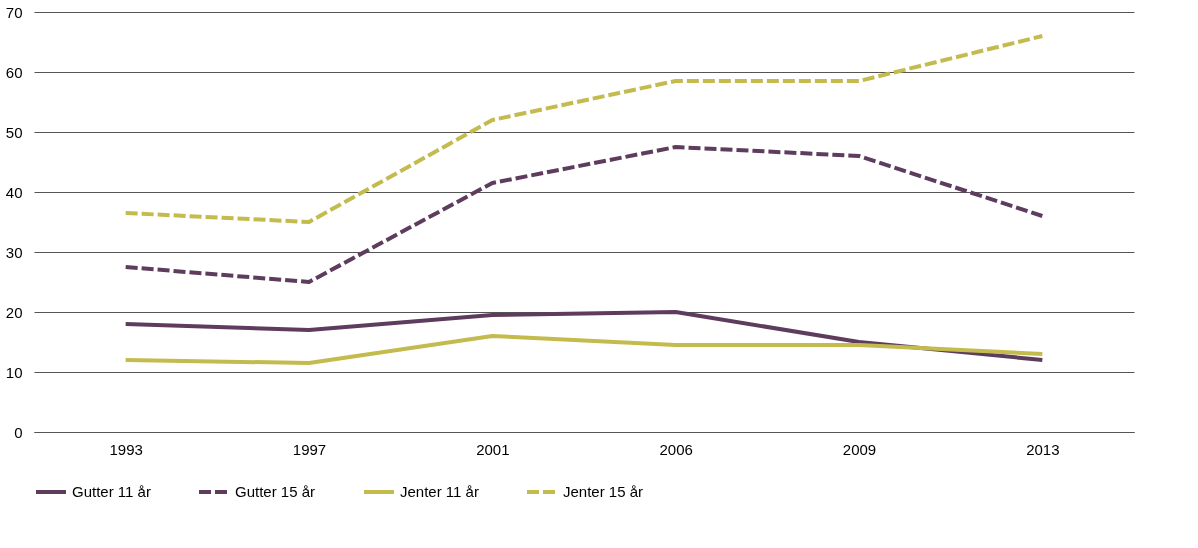  I want to click on x-tick-label: 2013, so click(1043, 449).